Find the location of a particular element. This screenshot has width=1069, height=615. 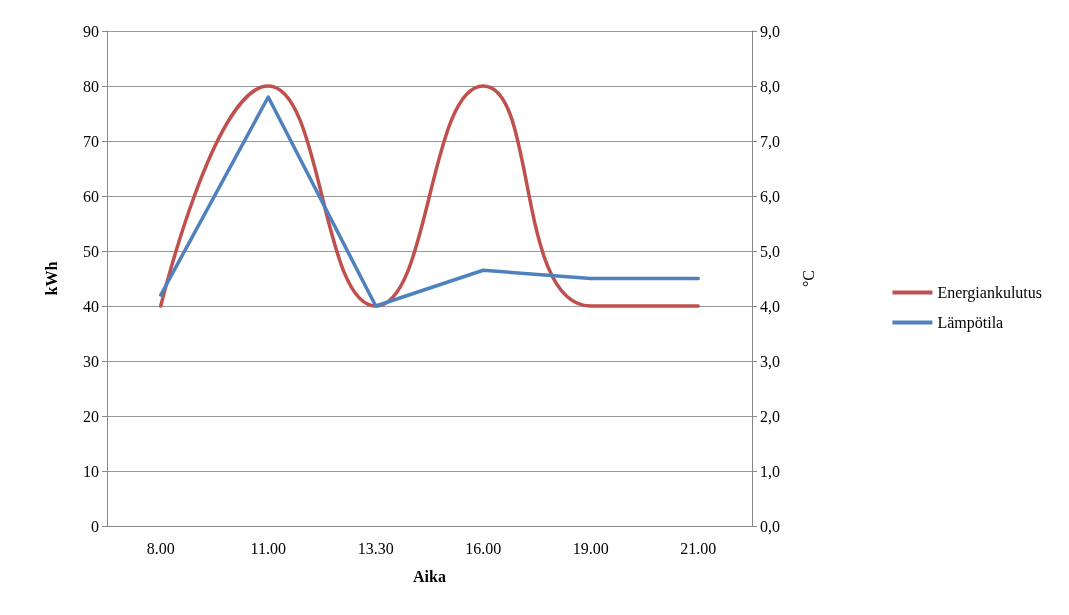

y2-tick-label: 6,0 is located at coordinates (770, 196).